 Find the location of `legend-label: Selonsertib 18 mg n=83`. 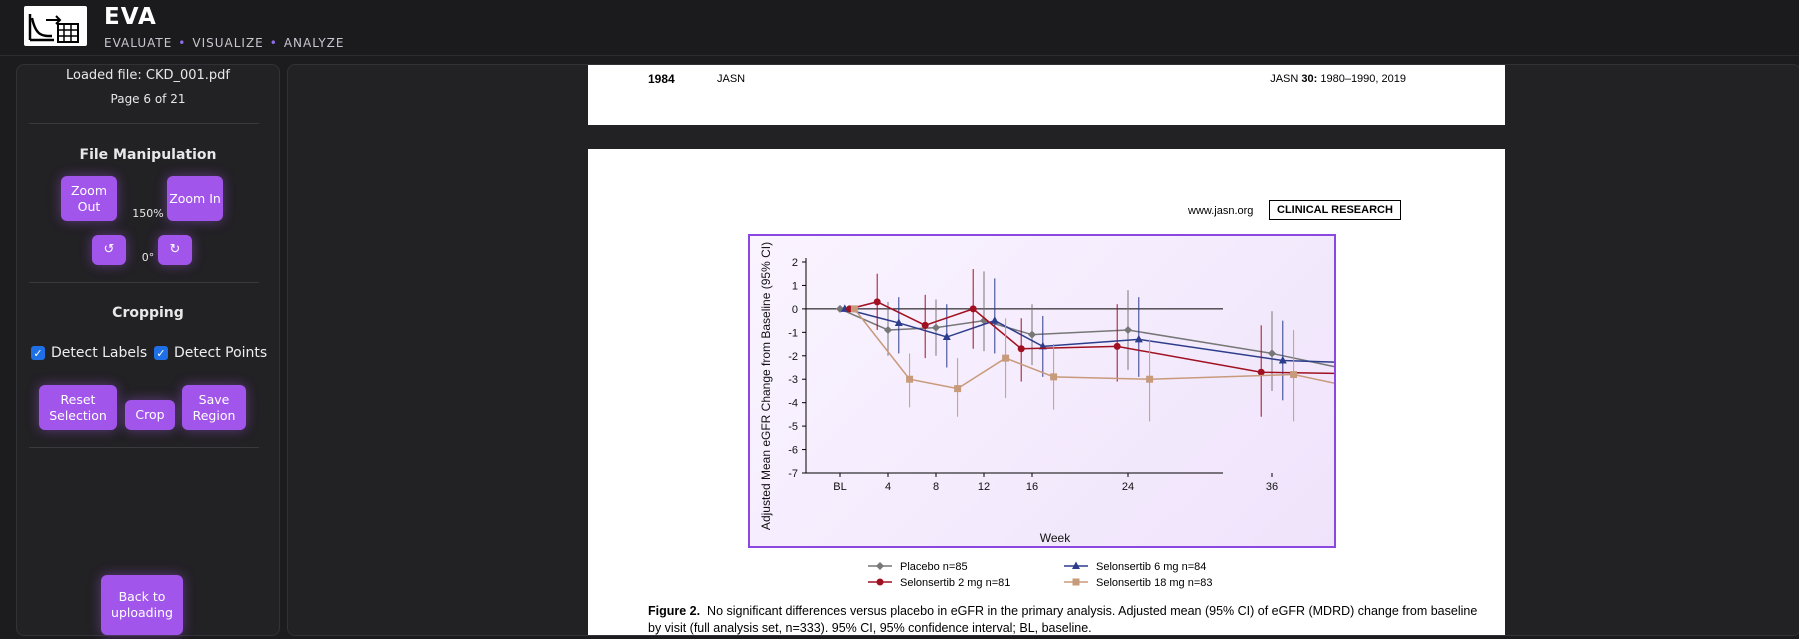

legend-label: Selonsertib 18 mg n=83 is located at coordinates (1154, 583).